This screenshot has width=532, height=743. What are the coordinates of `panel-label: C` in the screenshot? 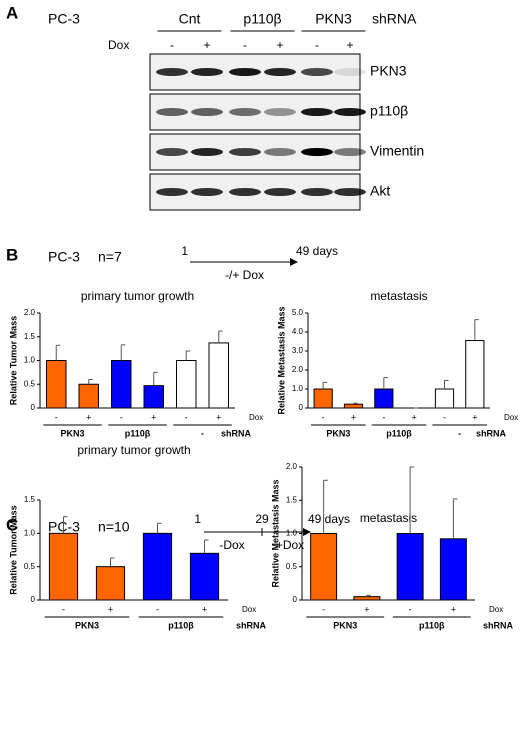 It's located at (12, 524).